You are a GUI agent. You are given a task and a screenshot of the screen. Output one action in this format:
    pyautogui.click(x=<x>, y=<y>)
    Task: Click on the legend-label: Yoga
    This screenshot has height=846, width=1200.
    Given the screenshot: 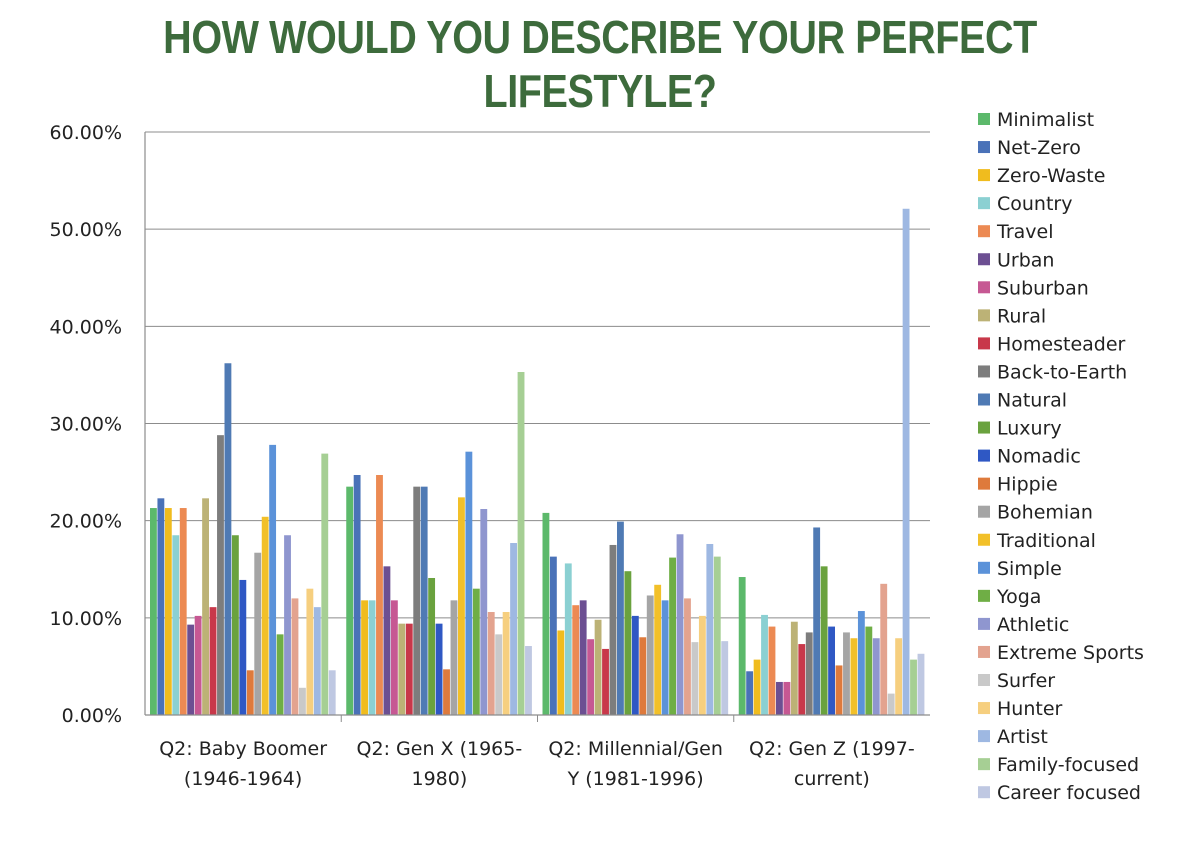 What is the action you would take?
    pyautogui.click(x=1018, y=597)
    